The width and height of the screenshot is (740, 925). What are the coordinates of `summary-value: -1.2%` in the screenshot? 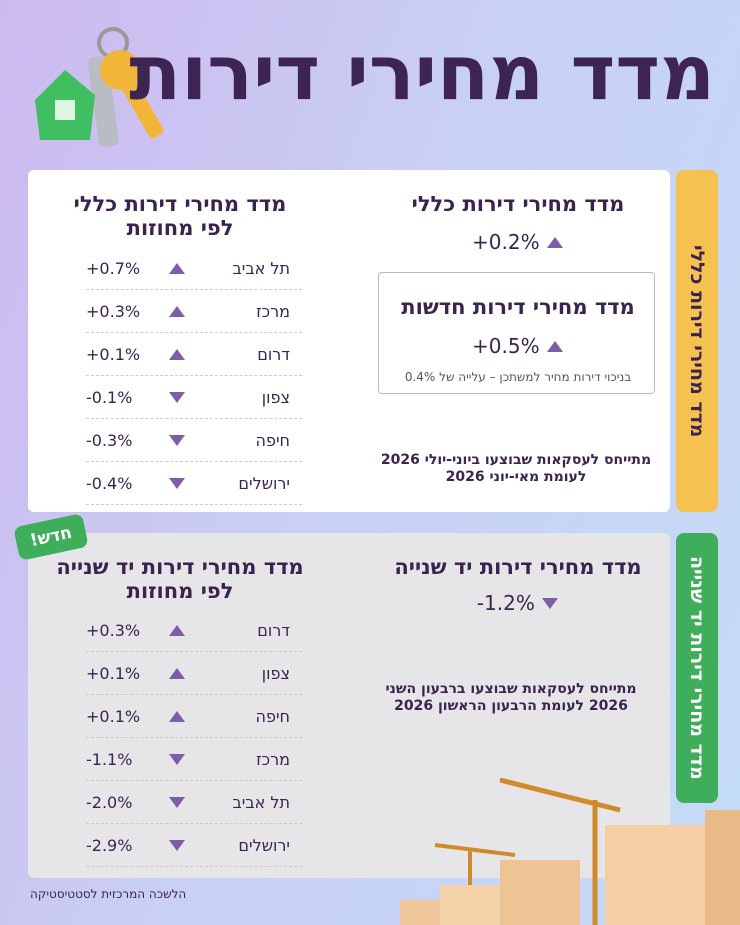 It's located at (518, 603).